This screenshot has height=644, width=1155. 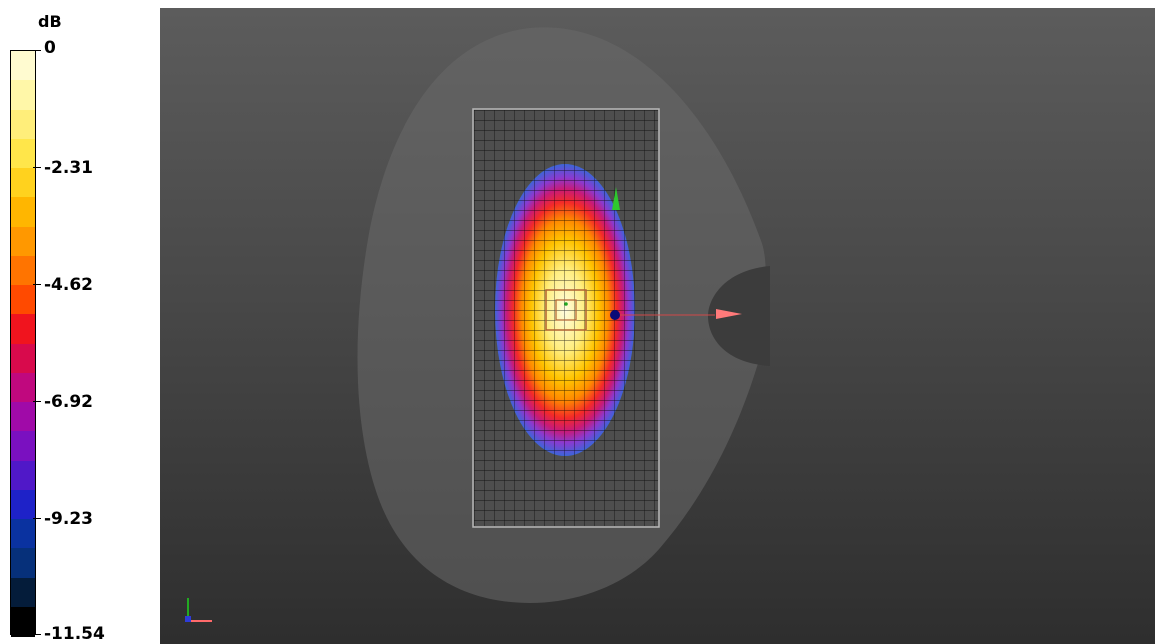 What do you see at coordinates (198, 610) in the screenshot?
I see `xyz-axis-icon` at bounding box center [198, 610].